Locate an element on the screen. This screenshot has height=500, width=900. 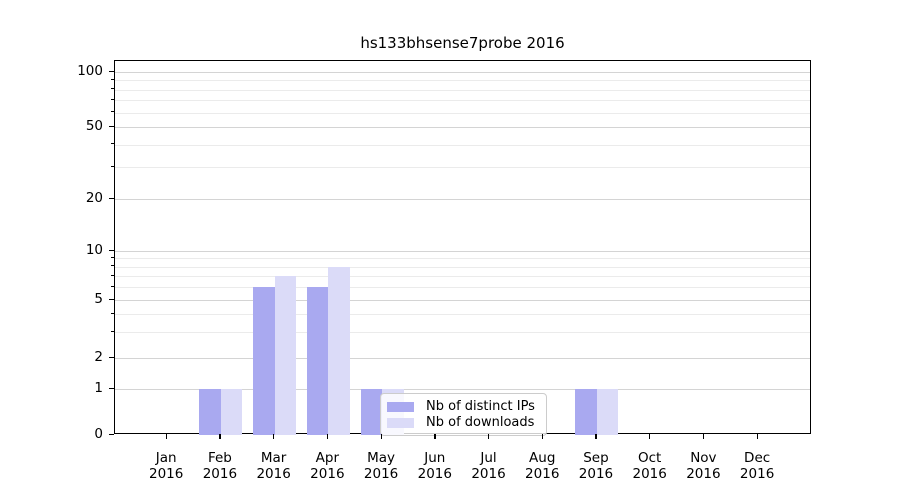
x-tick-label-dec: Dec 2016 is located at coordinates (757, 466).